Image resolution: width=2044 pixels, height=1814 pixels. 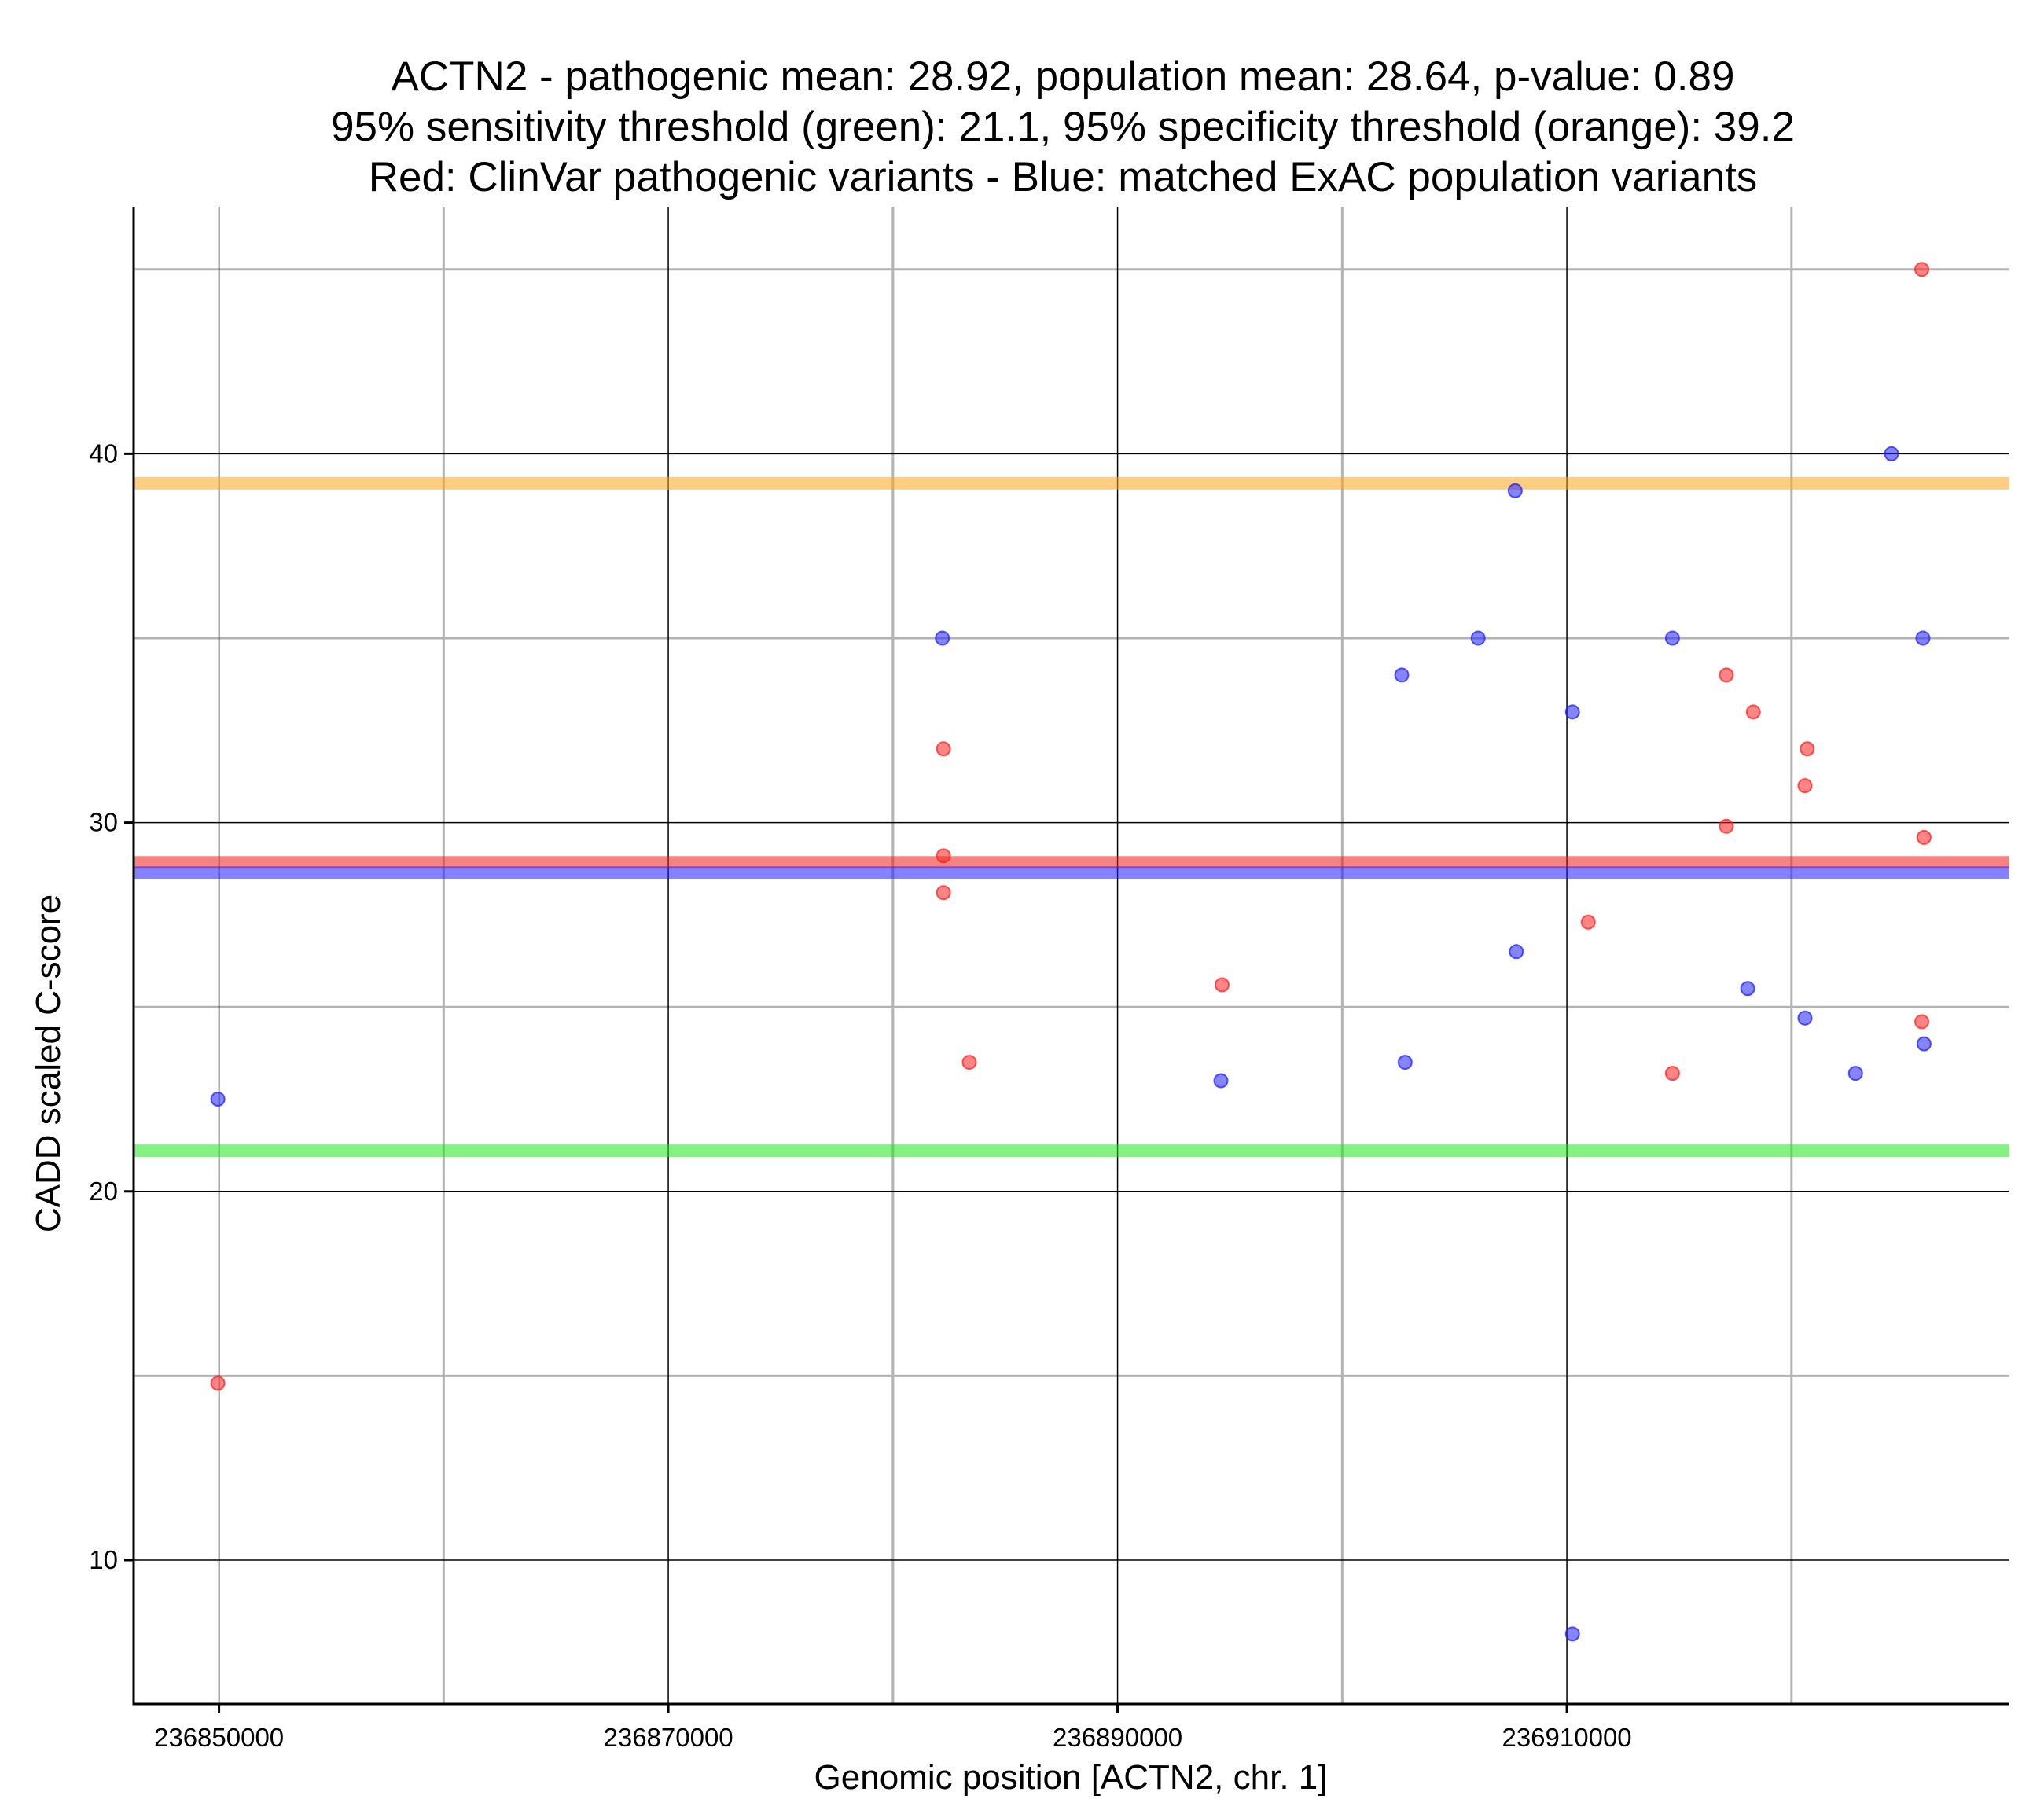 What do you see at coordinates (1118, 1737) in the screenshot?
I see `x-tick-label: 236890000` at bounding box center [1118, 1737].